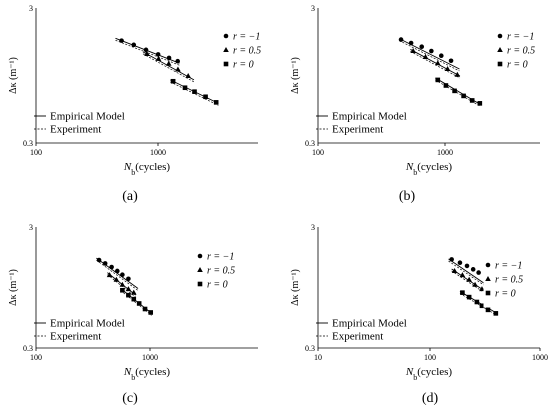 The height and width of the screenshot is (412, 550). What do you see at coordinates (430, 398) in the screenshot?
I see `panel-caption: (d)` at bounding box center [430, 398].